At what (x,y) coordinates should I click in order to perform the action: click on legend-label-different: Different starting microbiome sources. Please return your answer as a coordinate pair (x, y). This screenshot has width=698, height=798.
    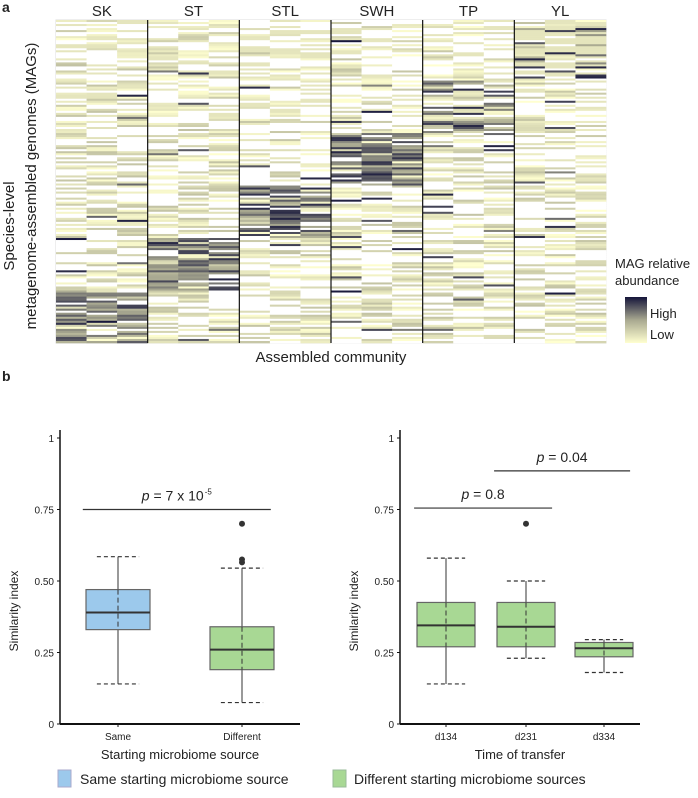
    Looking at the image, I should click on (470, 779).